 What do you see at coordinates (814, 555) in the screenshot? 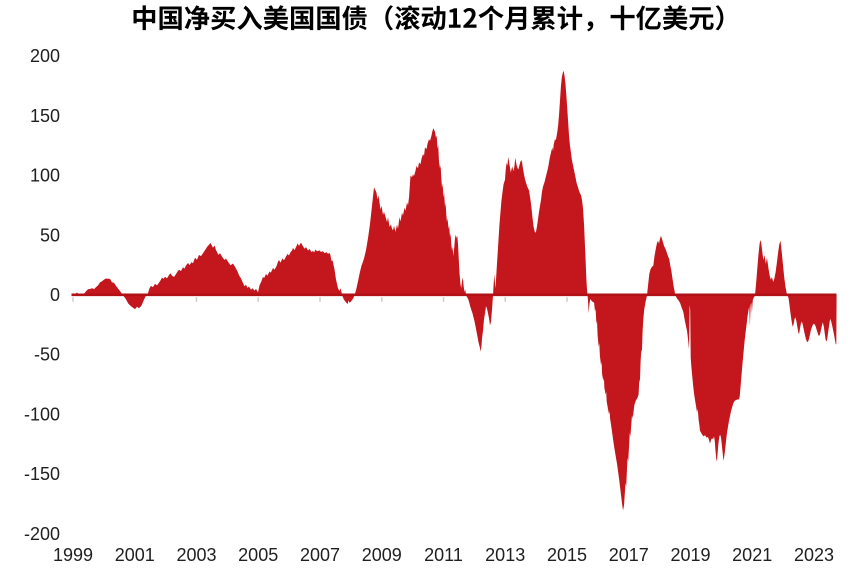
I see `svg-text: 2023` at bounding box center [814, 555].